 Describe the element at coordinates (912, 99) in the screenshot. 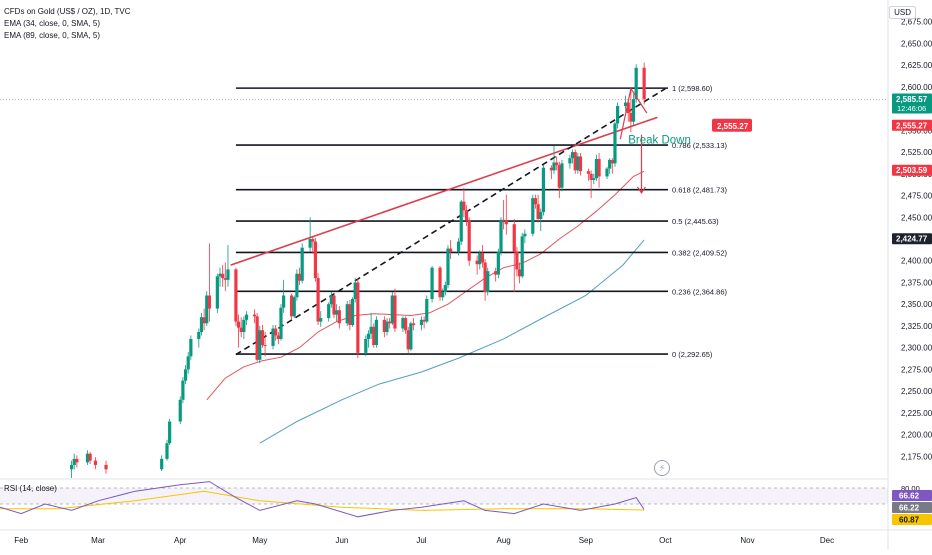

I see `price-axis-badge-text: 2,585.57` at that location.